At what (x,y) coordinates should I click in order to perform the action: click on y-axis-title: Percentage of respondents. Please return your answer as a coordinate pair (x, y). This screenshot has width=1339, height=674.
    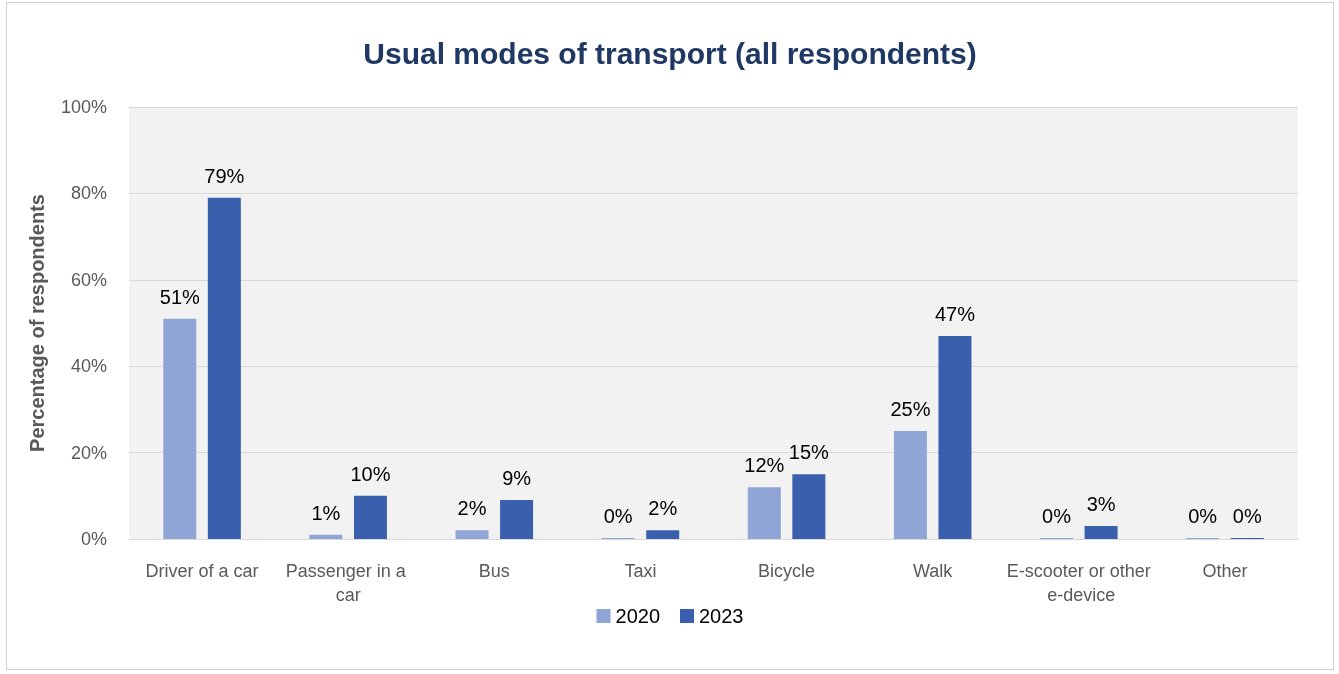
    Looking at the image, I should click on (37, 323).